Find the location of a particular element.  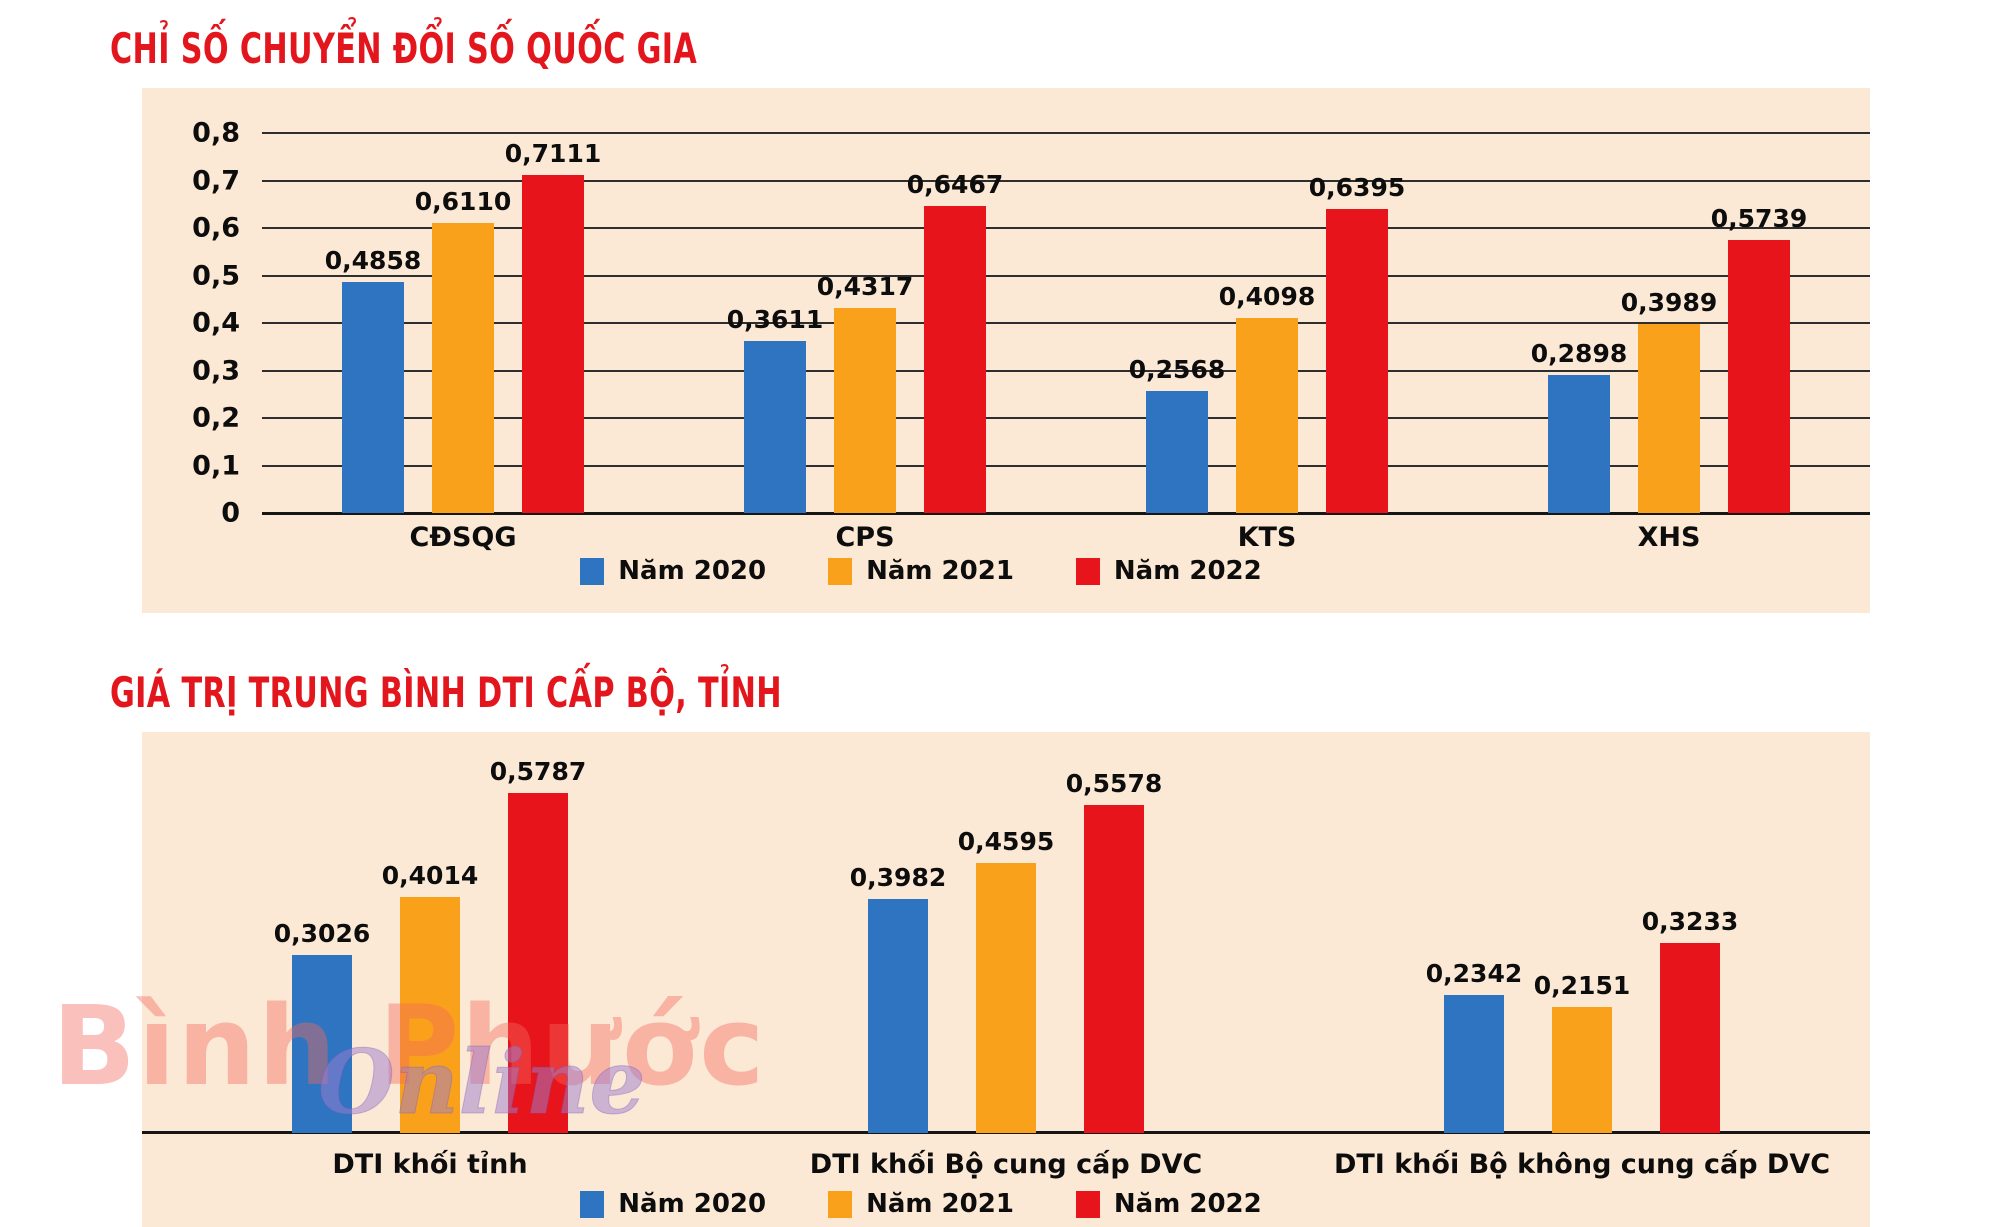

bar-value-label: 0,2151 is located at coordinates (1582, 985).